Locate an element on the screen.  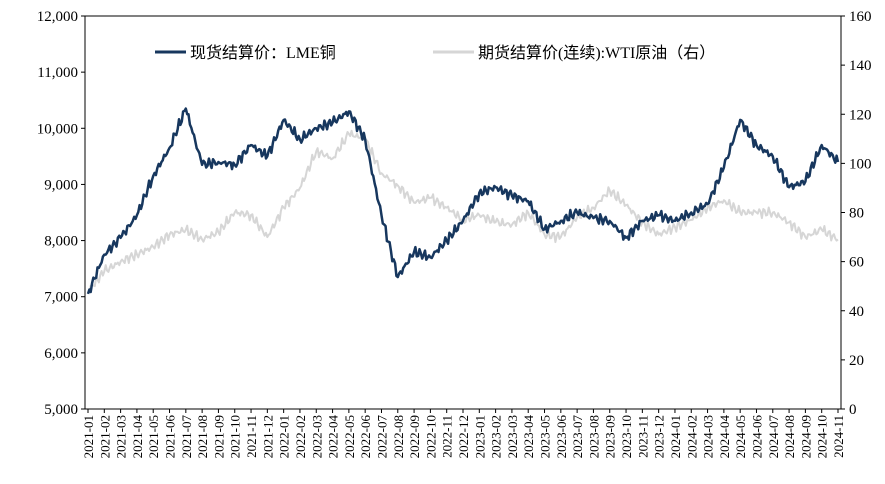
x-tick-label: 2023-12 is located at coordinates (659, 436).